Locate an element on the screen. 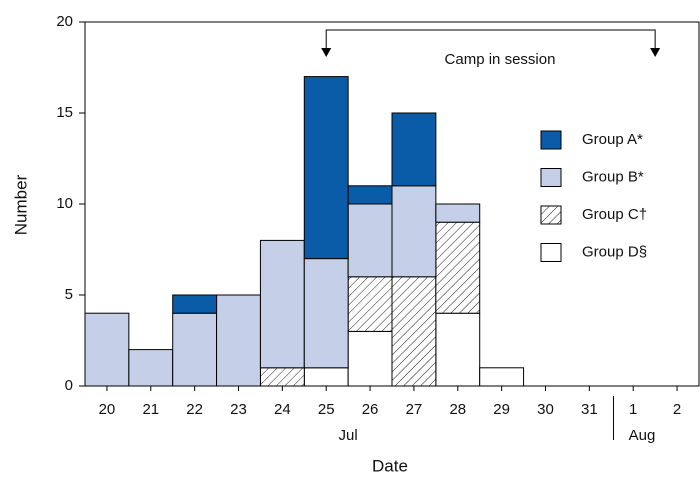 Image resolution: width=700 pixels, height=477 pixels. y-axis-title: Number is located at coordinates (20, 204).